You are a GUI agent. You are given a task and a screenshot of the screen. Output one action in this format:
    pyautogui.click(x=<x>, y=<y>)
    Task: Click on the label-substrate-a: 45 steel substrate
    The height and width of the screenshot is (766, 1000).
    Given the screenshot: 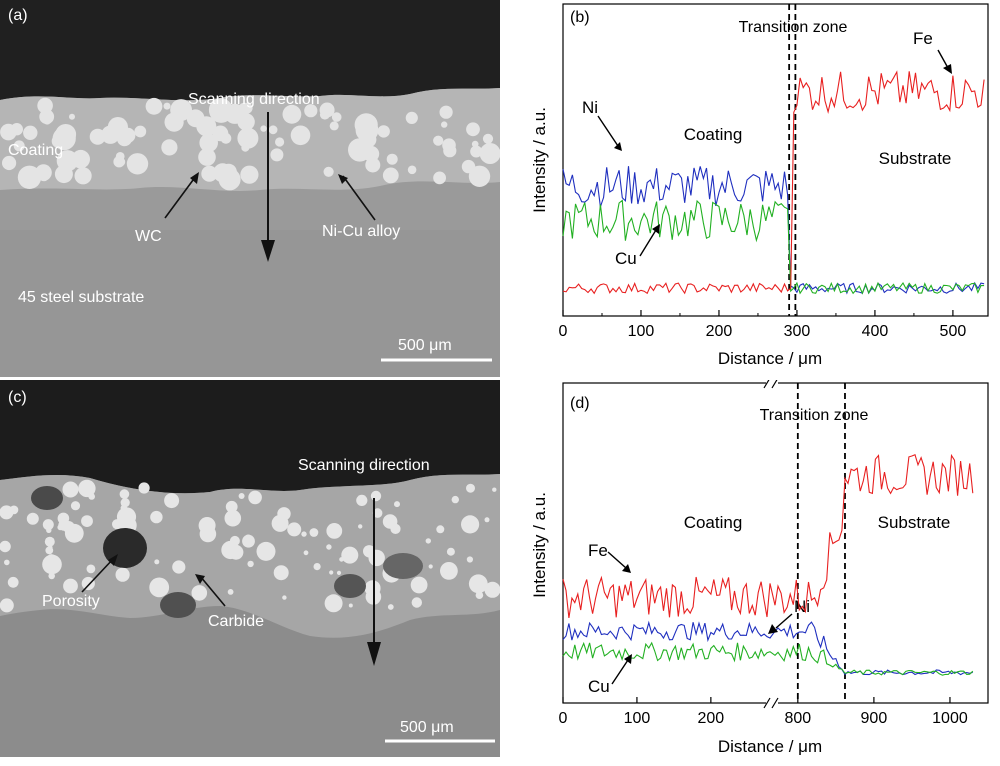 What is the action you would take?
    pyautogui.click(x=81, y=297)
    